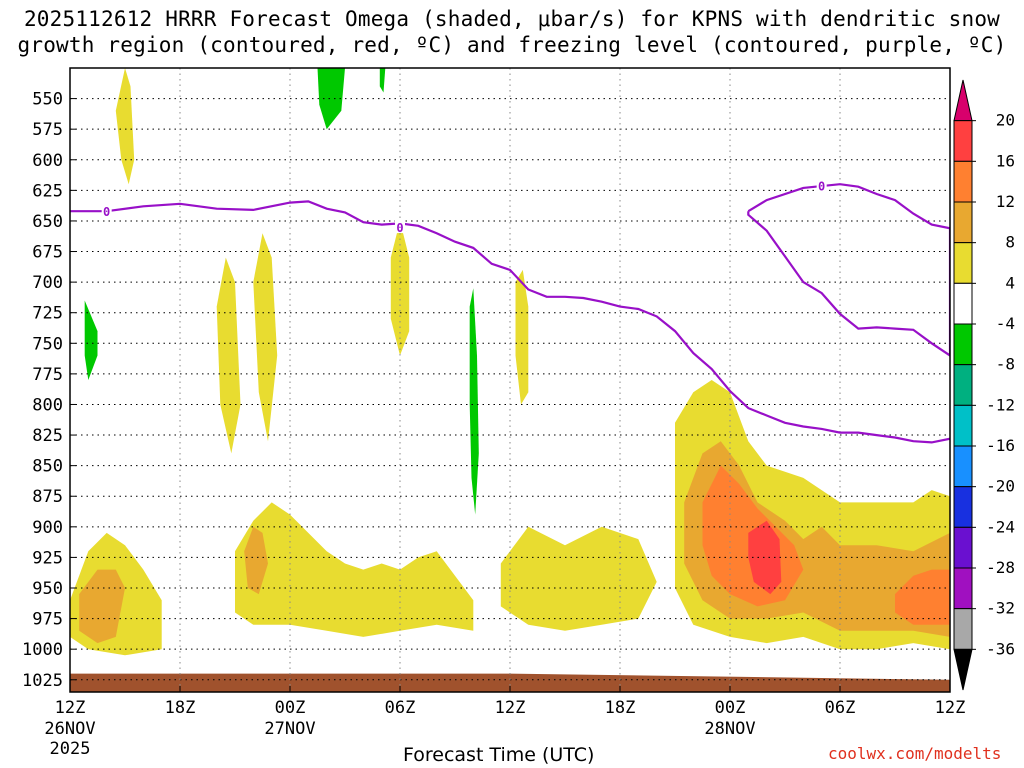 The width and height of the screenshot is (1024, 768). What do you see at coordinates (42, 681) in the screenshot?
I see `y-tick-label-1025: 1025` at bounding box center [42, 681].